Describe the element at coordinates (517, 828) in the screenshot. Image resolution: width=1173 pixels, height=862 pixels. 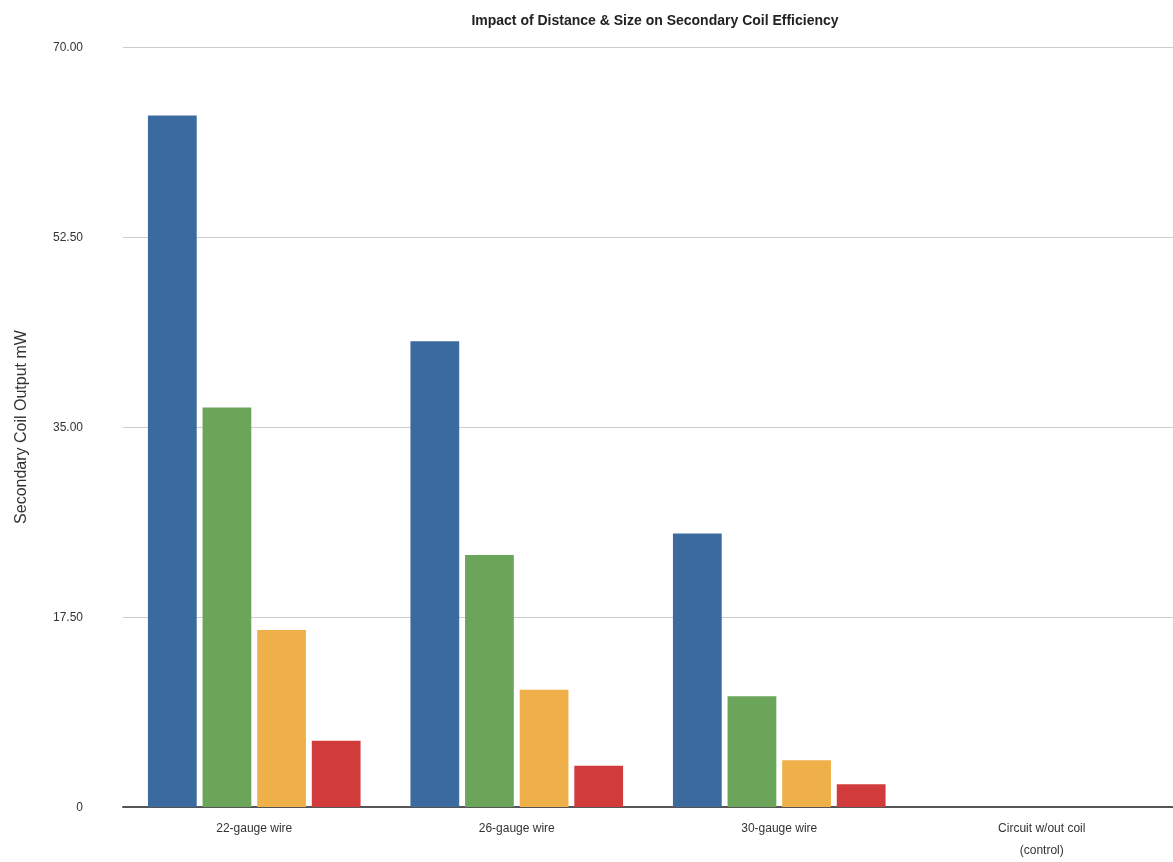
I see `x-tick-label: 26-gauge wire` at that location.